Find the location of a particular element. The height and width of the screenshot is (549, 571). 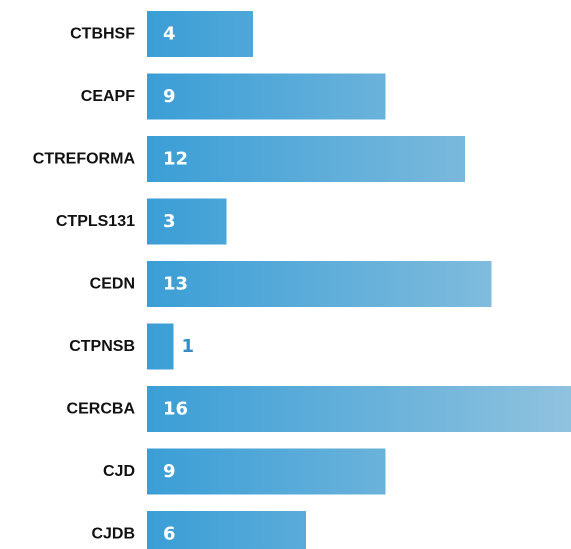

category-label: CTREFORMA is located at coordinates (84, 159).